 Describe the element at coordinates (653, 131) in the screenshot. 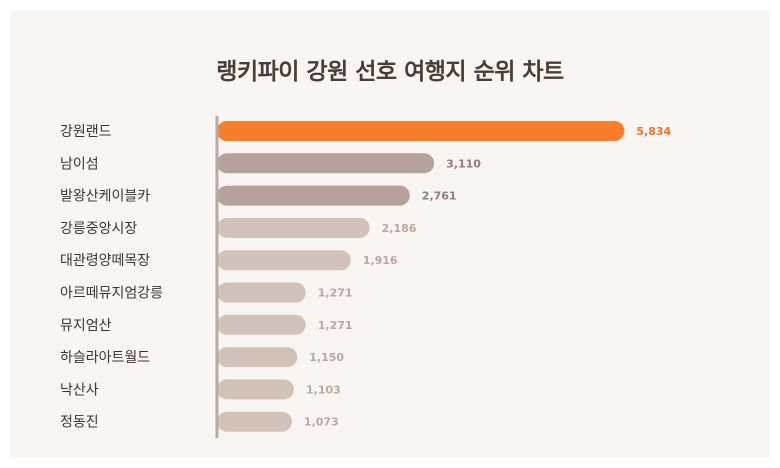

I see `value-label: 5,834` at that location.